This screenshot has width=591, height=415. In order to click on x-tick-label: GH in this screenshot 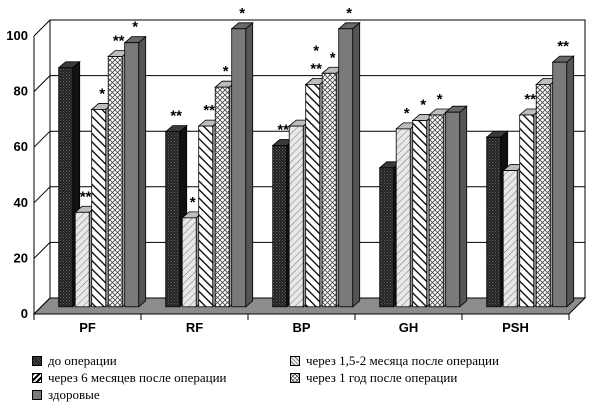, I will do `click(409, 327)`.